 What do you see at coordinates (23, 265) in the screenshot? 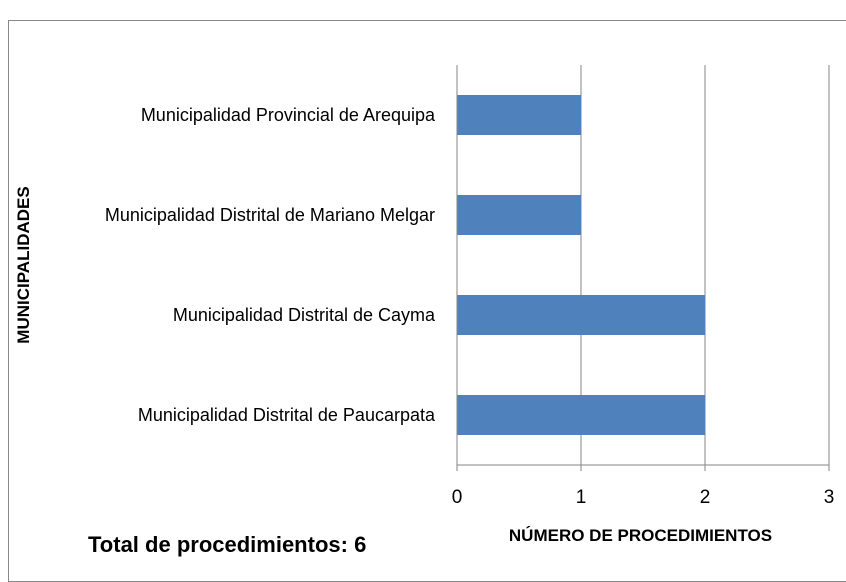
I see `y-axis-label: MUNICIPALIDADES` at bounding box center [23, 265].